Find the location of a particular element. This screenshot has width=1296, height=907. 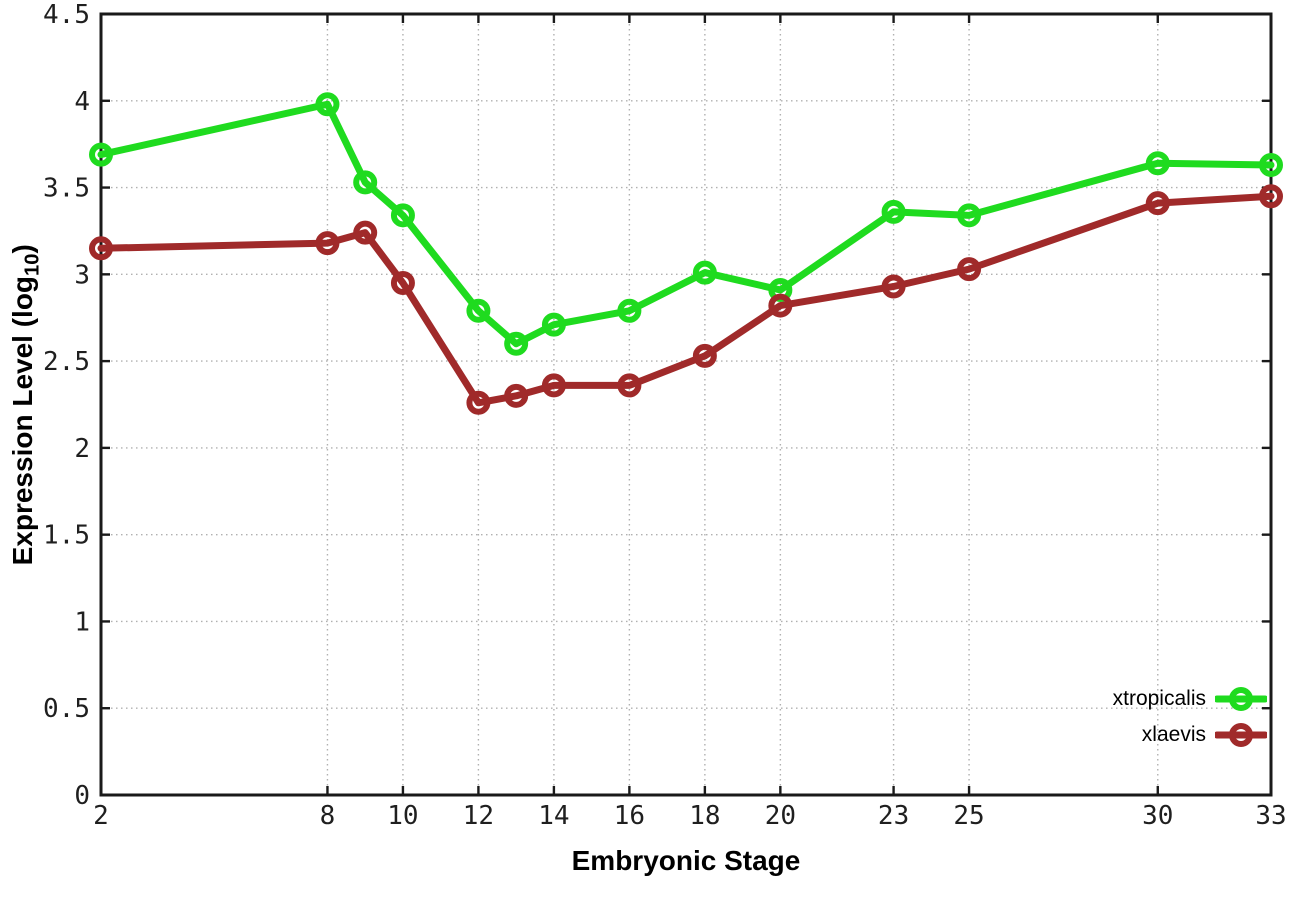

y-axis-title: Expression Level (log10) is located at coordinates (26, 404).